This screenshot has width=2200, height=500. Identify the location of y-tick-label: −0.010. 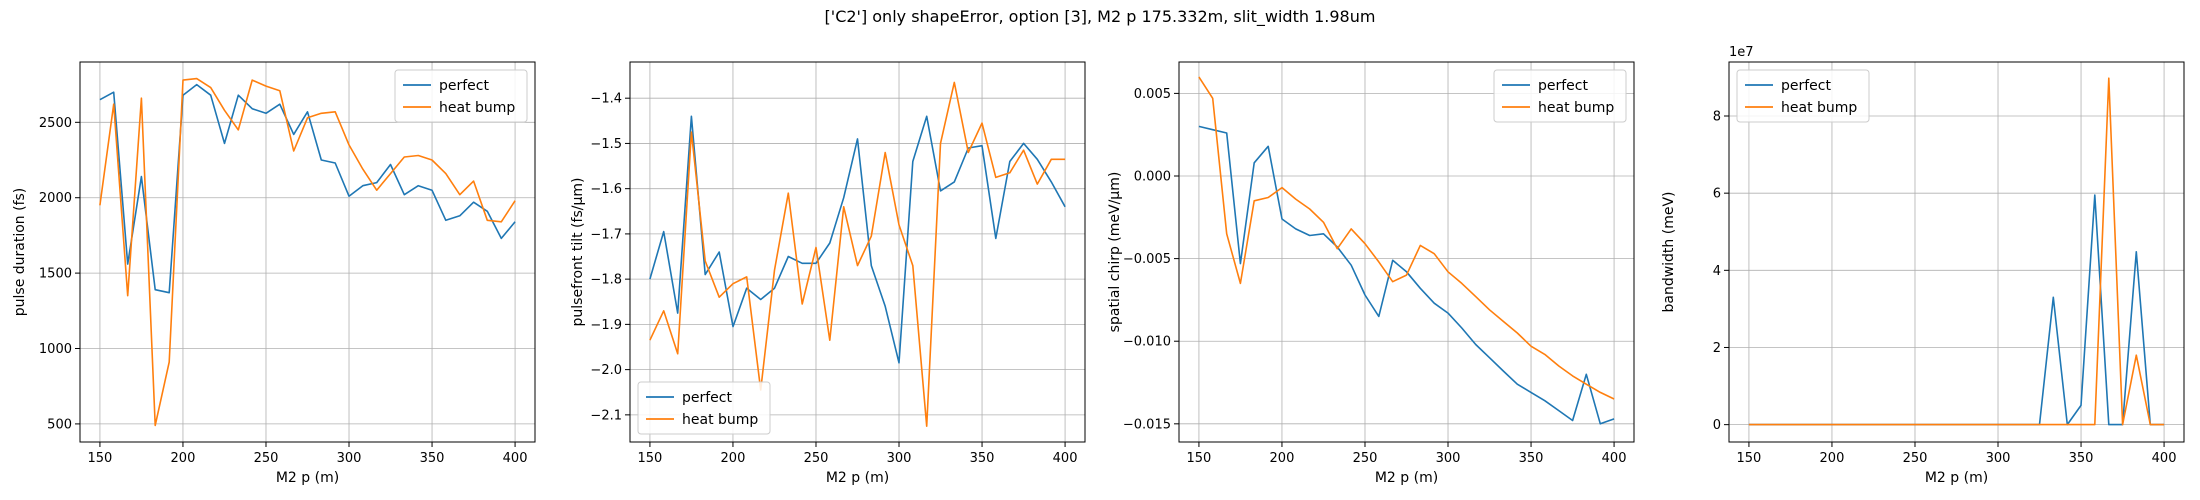
(1147, 342).